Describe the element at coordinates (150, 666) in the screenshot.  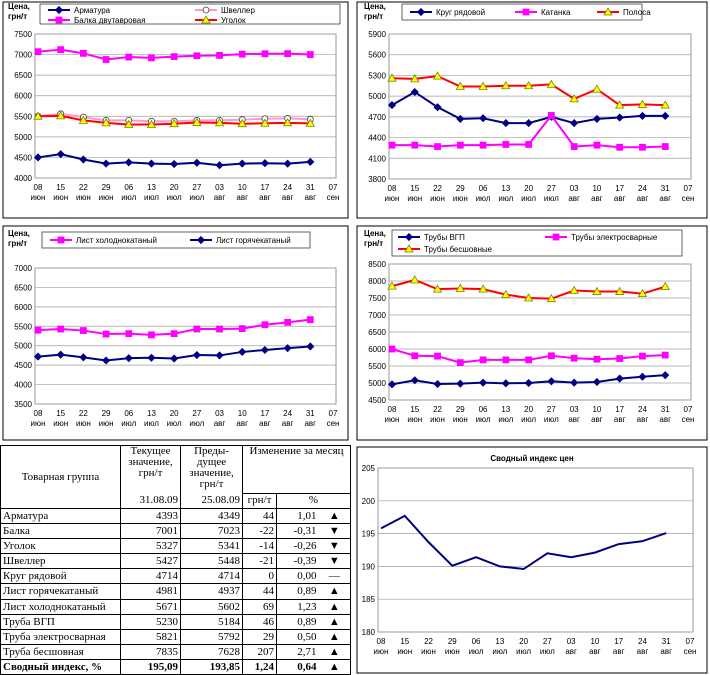
I see `table-cell: 195,09` at that location.